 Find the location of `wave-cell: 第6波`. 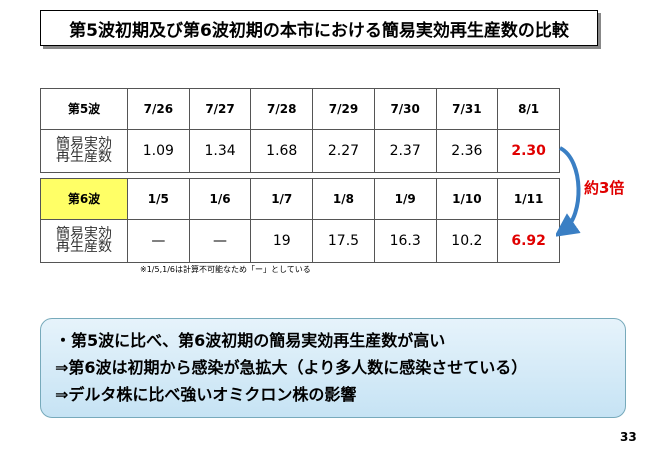

wave-cell: 第6波 is located at coordinates (84, 199).